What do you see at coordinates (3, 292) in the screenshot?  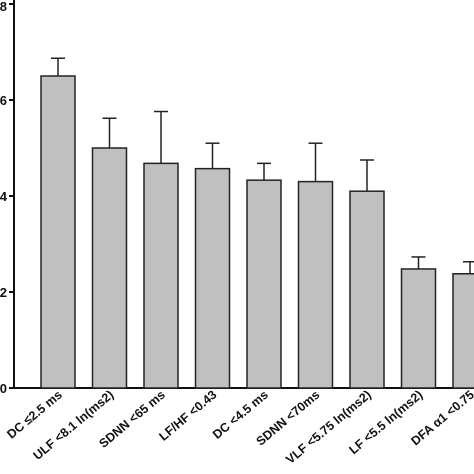 I see `y-tick-label: 2` at bounding box center [3, 292].